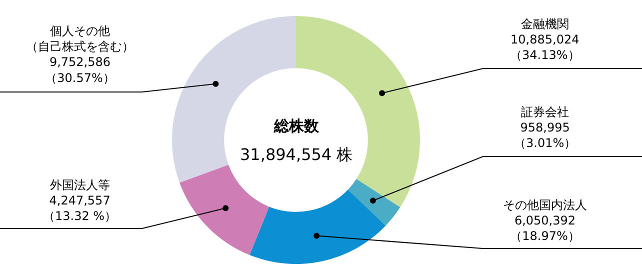 The height and width of the screenshot is (280, 642). I want to click on text: 31,894,554 株, so click(296, 154).